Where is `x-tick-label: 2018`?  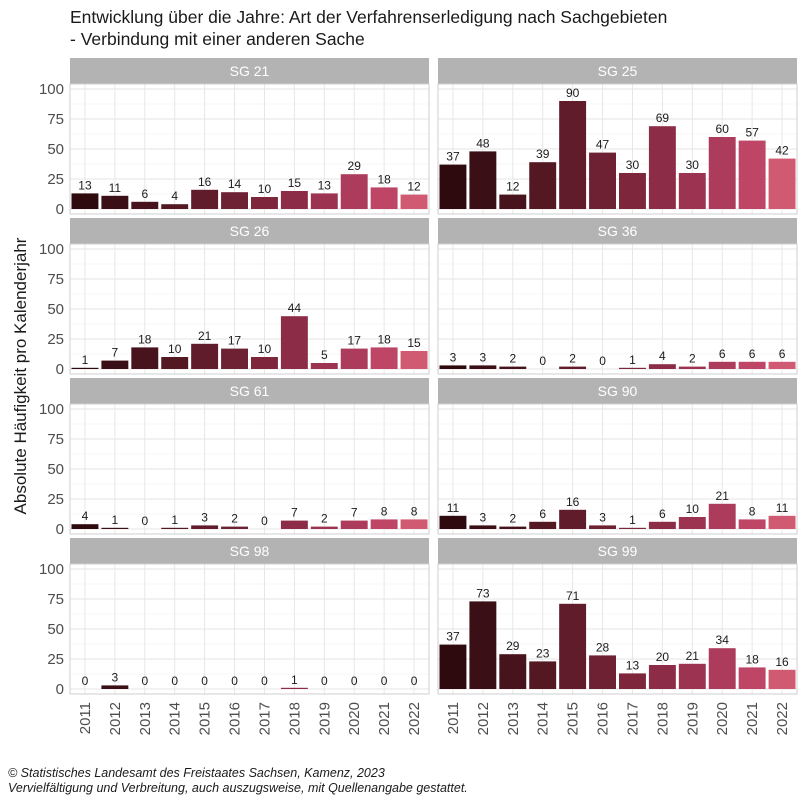 x-tick-label: 2018 is located at coordinates (662, 718).